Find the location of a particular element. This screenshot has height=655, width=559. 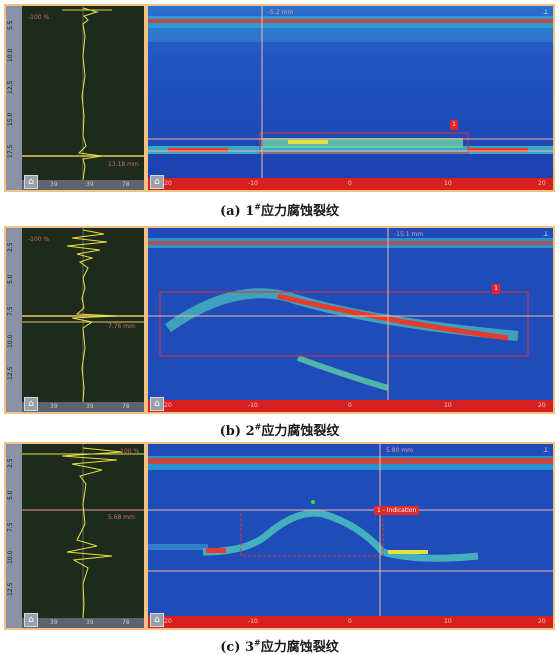

a-scan-view: -100 % 7.76 mm 39 39 78 ⌂ is located at coordinates (83, 320).